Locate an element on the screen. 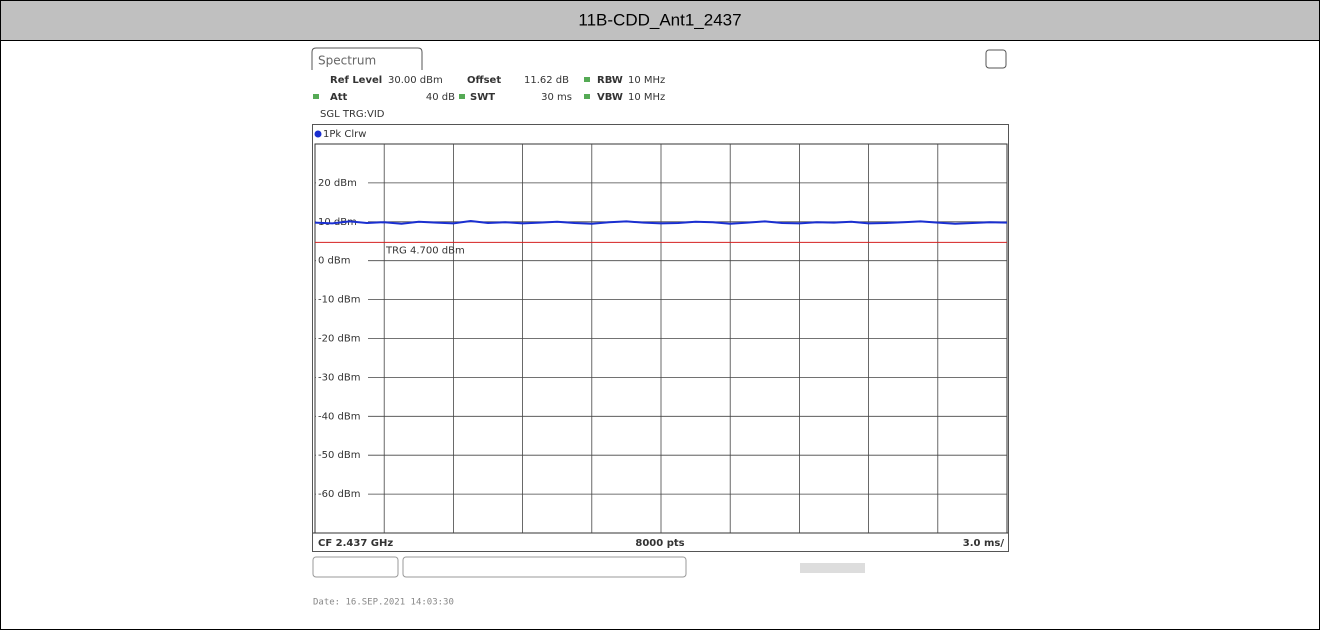  y-tick-label: -30 dBm is located at coordinates (339, 377).